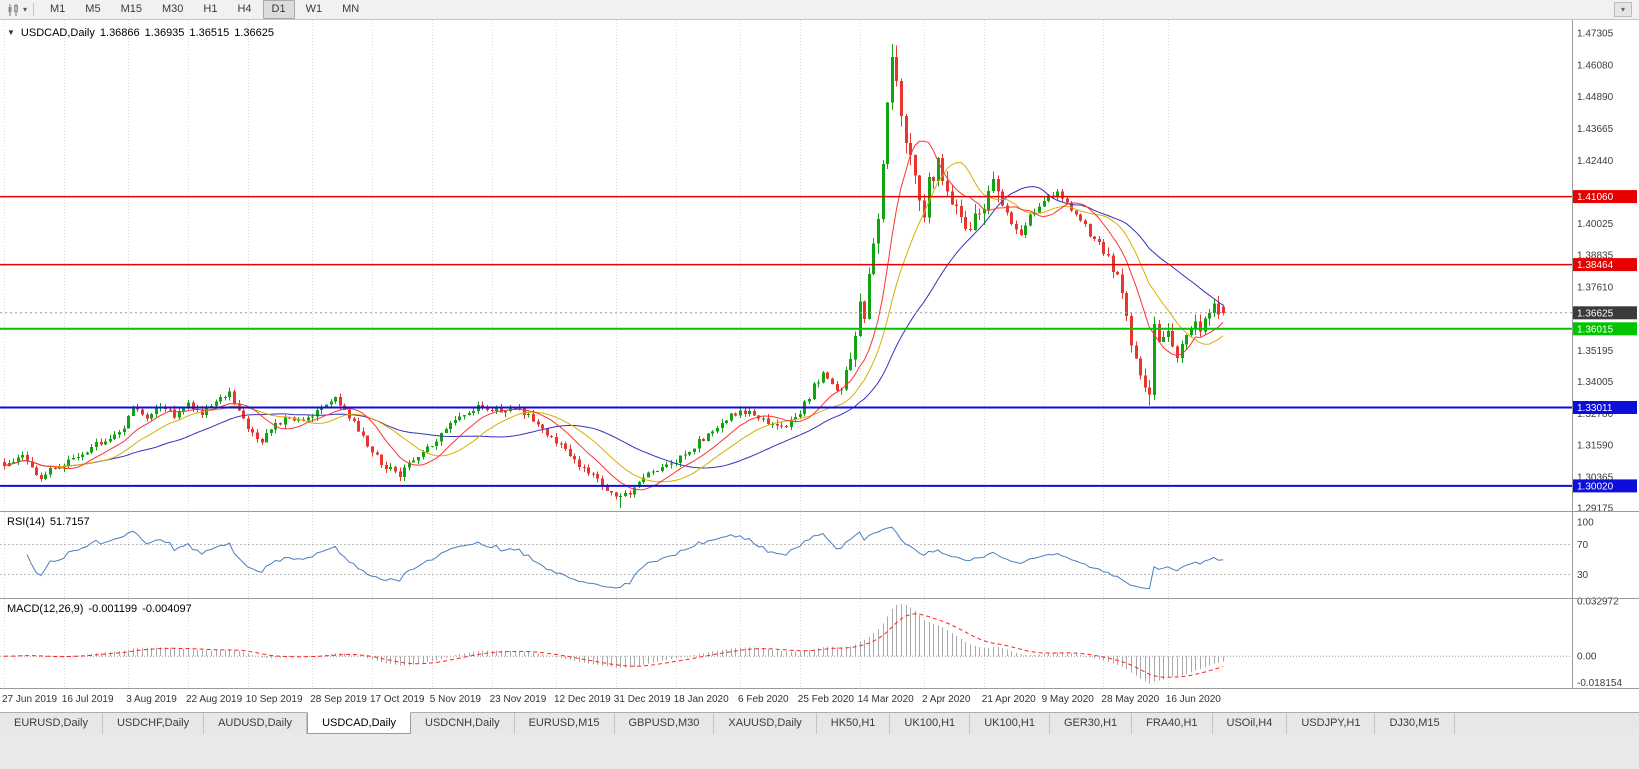 Image resolution: width=1639 pixels, height=769 pixels. What do you see at coordinates (1193, 699) in the screenshot?
I see `date-label: 16 Jun 2020` at bounding box center [1193, 699].